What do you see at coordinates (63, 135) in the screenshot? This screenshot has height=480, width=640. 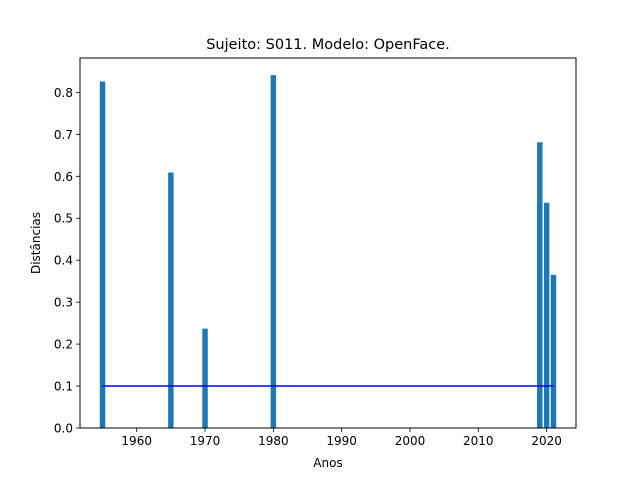 I see `y-tick-label: 0.7` at bounding box center [63, 135].